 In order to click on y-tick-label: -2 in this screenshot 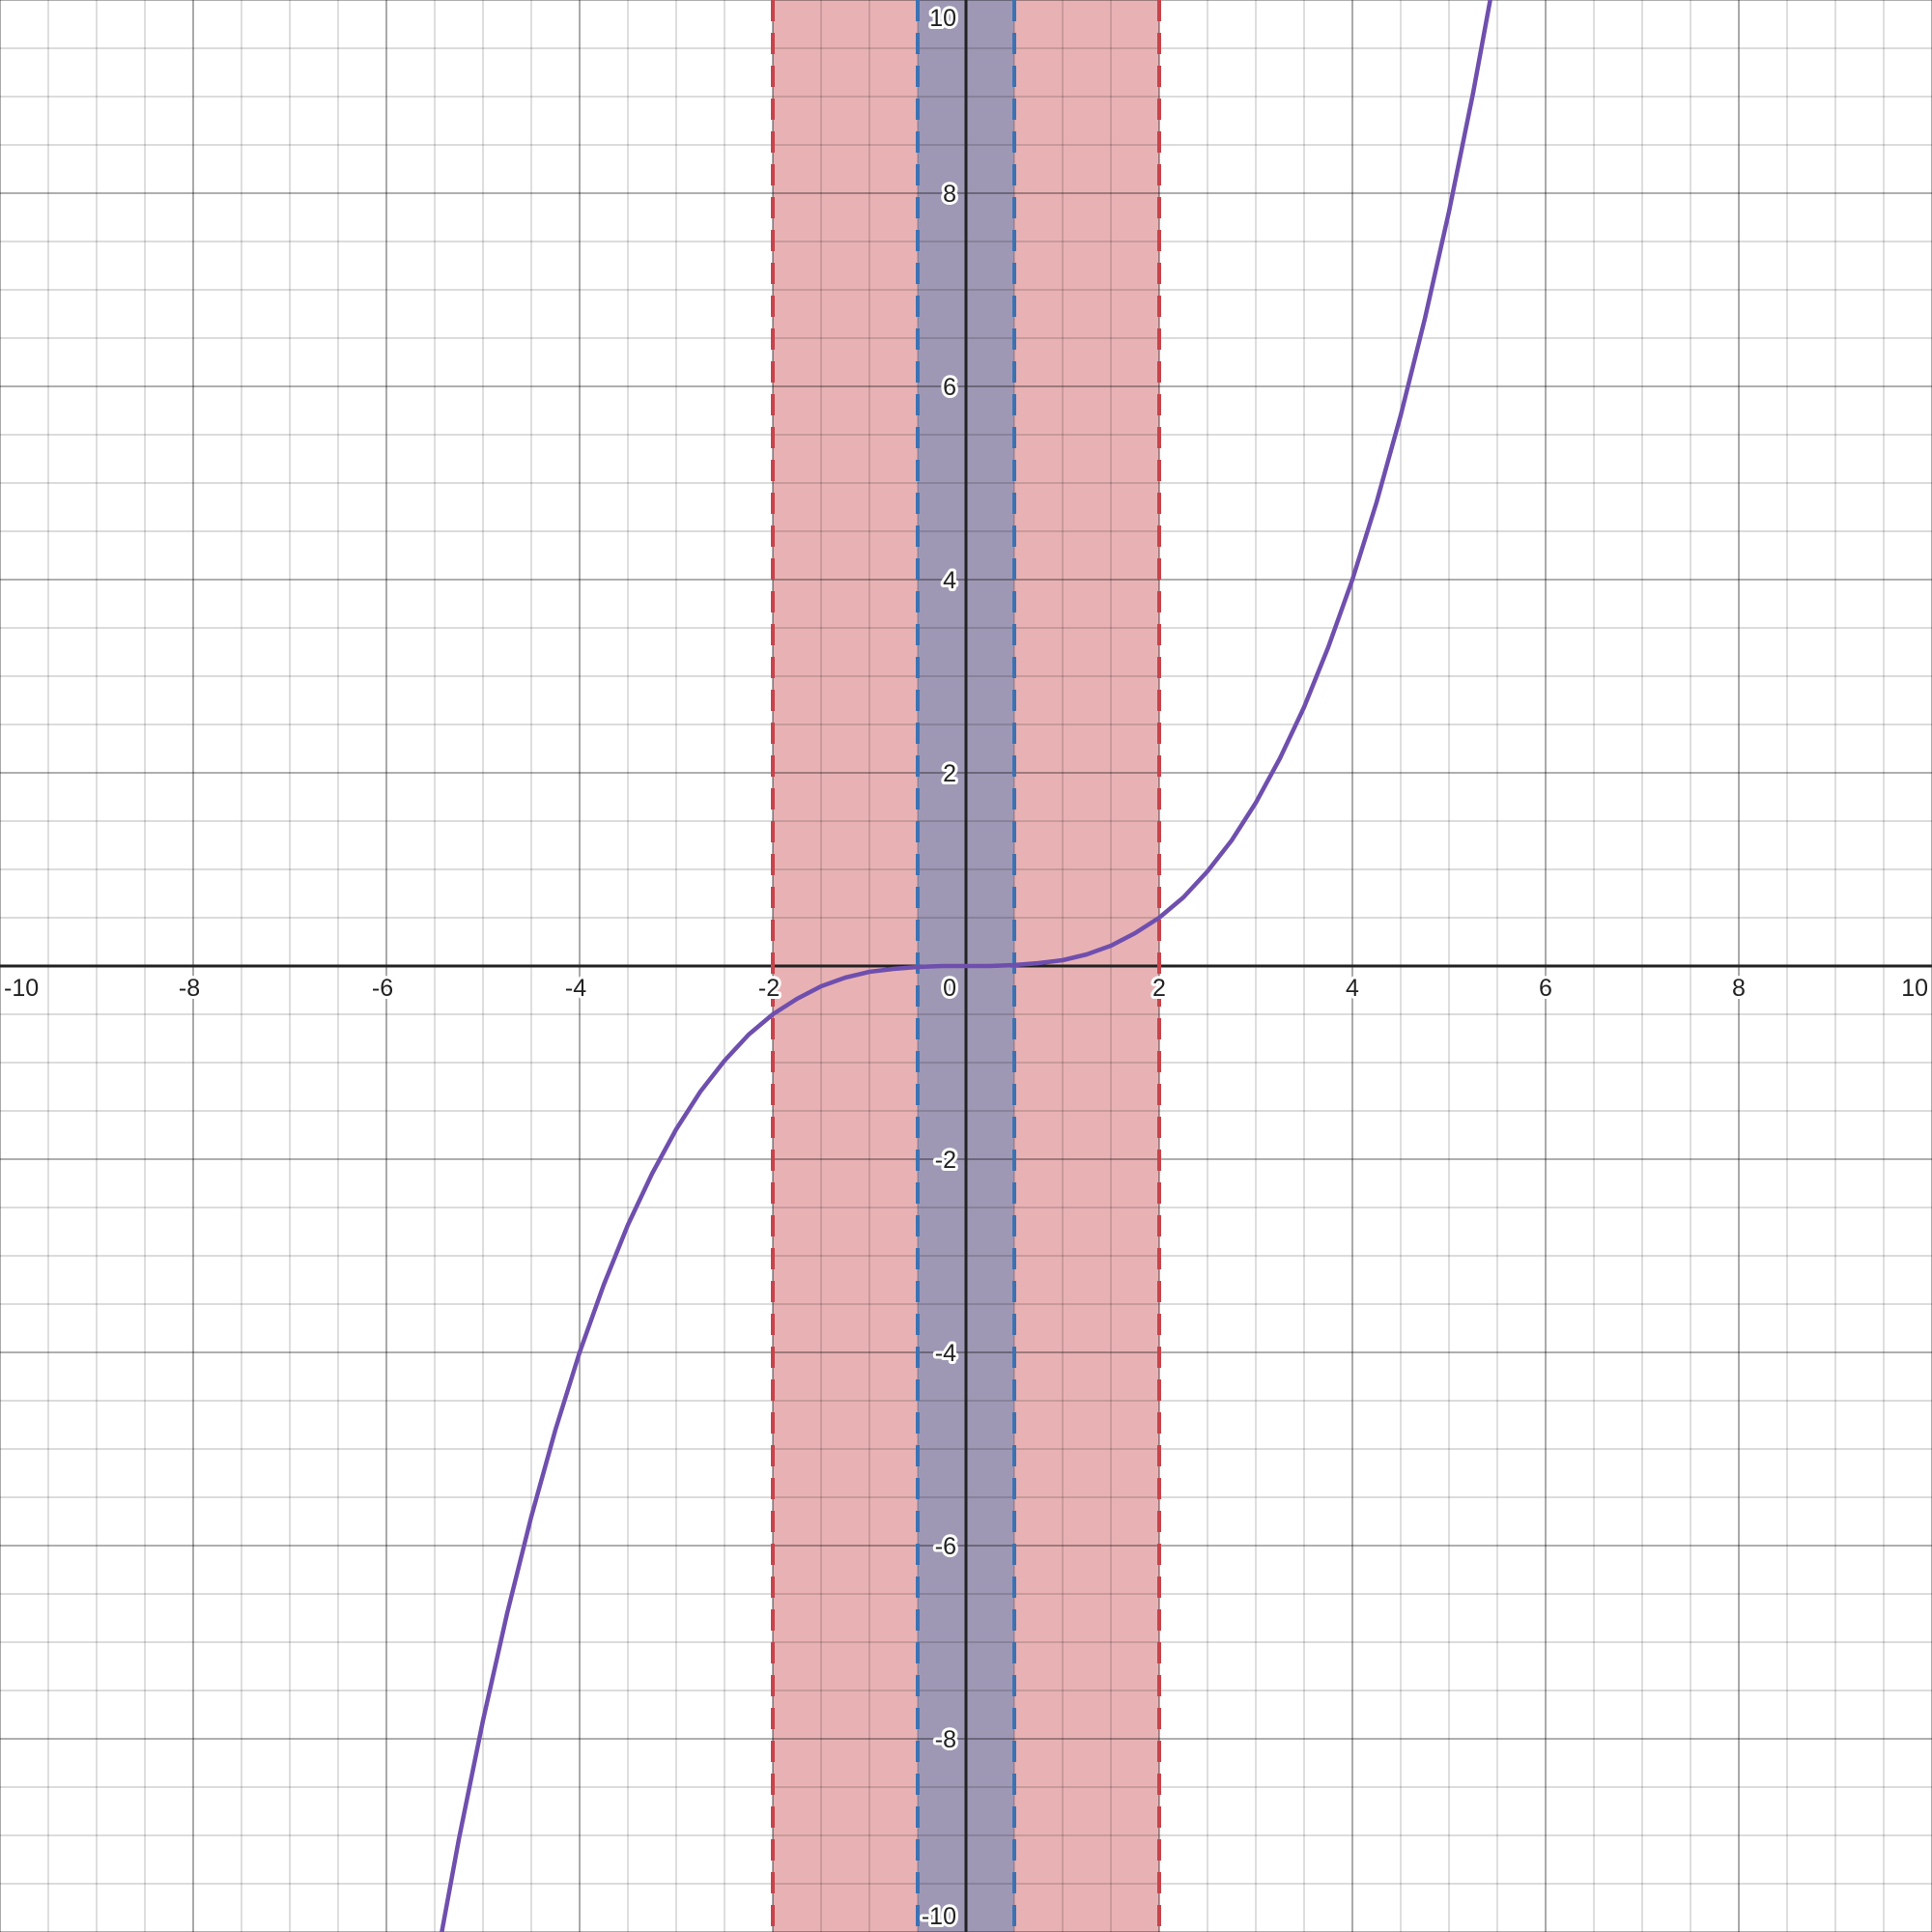, I will do `click(945, 1160)`.